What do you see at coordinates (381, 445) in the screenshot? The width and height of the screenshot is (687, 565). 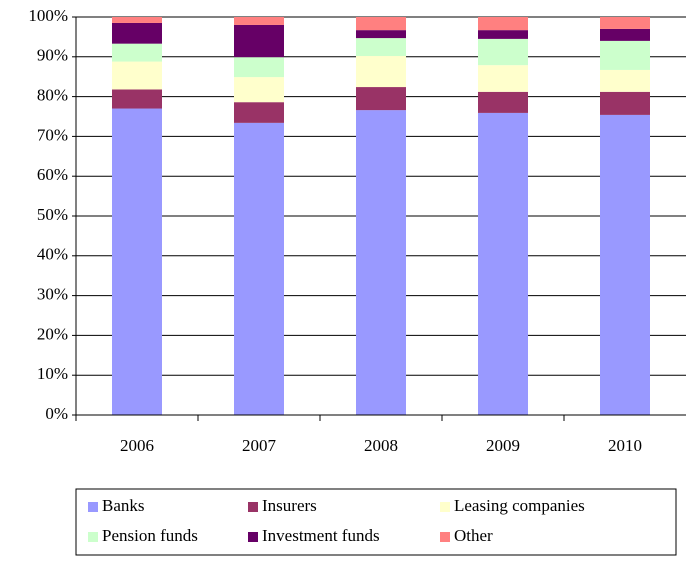 I see `x-tick-label: 2008` at bounding box center [381, 445].